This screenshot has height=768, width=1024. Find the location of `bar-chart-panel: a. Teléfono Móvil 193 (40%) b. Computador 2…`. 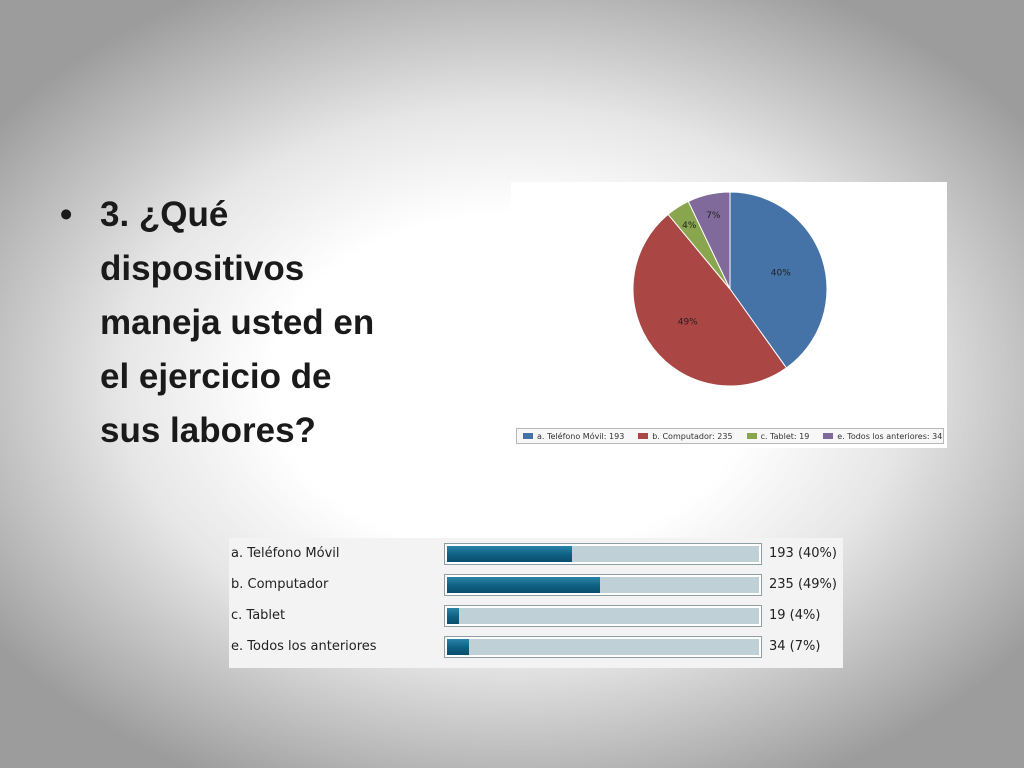

bar-chart-panel: a. Teléfono Móvil 193 (40%) b. Computador 2… is located at coordinates (536, 603).